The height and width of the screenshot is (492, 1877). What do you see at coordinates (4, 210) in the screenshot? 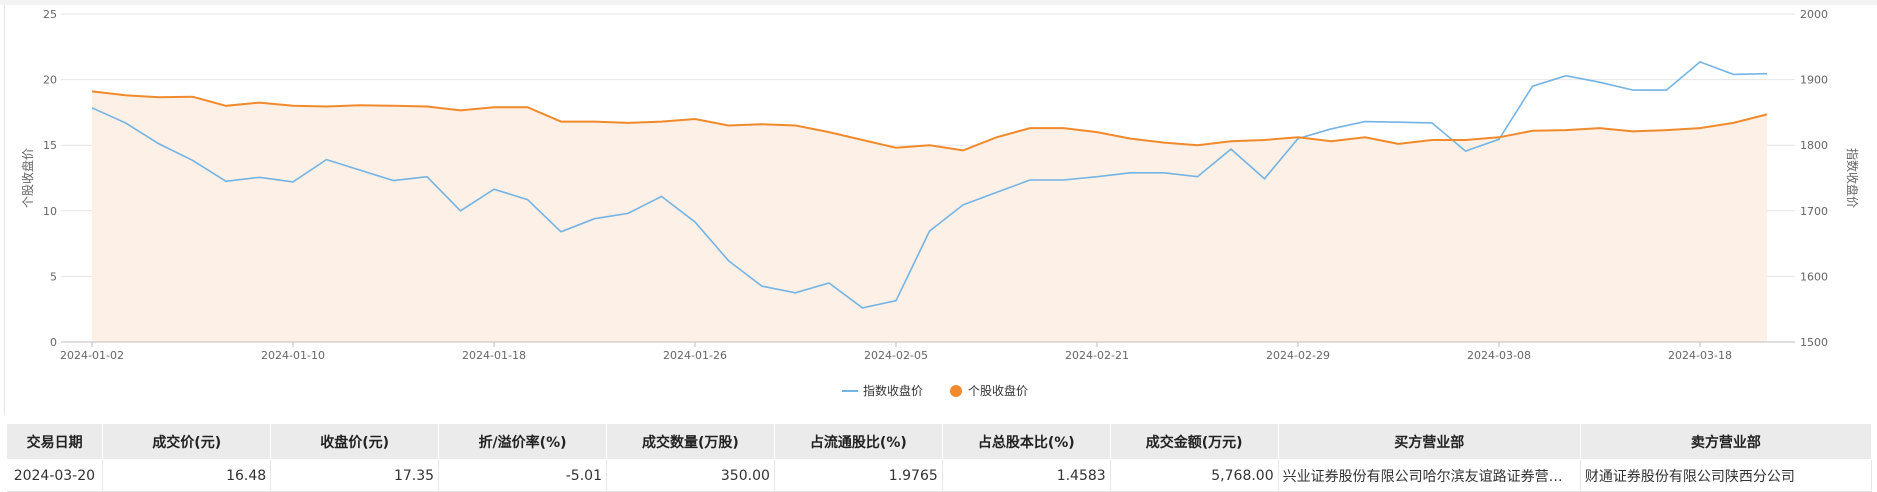
I see `left-border` at bounding box center [4, 210].